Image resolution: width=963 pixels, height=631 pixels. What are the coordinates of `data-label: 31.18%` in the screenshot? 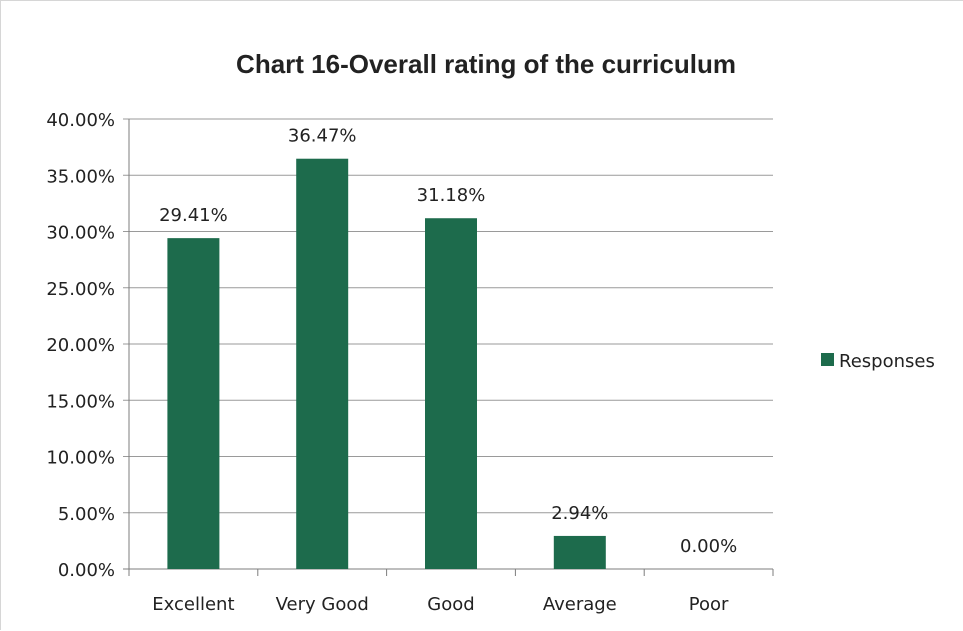 It's located at (451, 195).